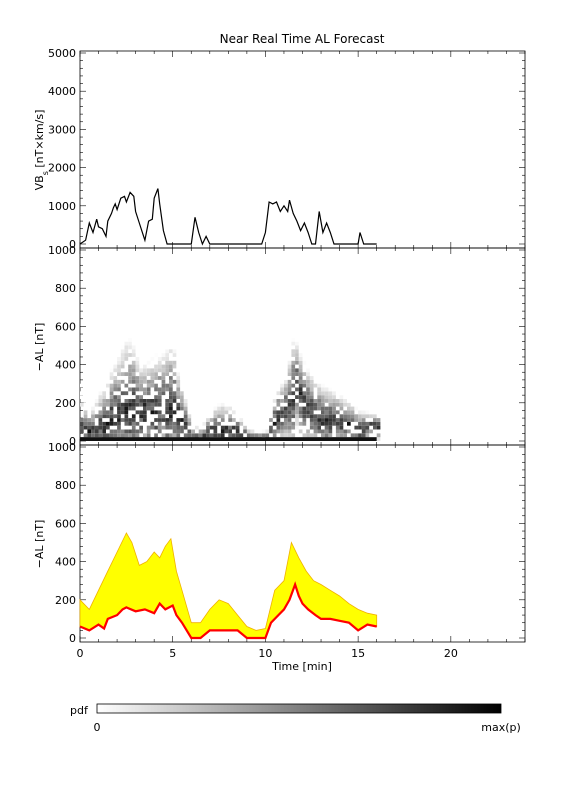 The height and width of the screenshot is (792, 576). What do you see at coordinates (62, 91) in the screenshot?
I see `y-tick-label: 4000` at bounding box center [62, 91].